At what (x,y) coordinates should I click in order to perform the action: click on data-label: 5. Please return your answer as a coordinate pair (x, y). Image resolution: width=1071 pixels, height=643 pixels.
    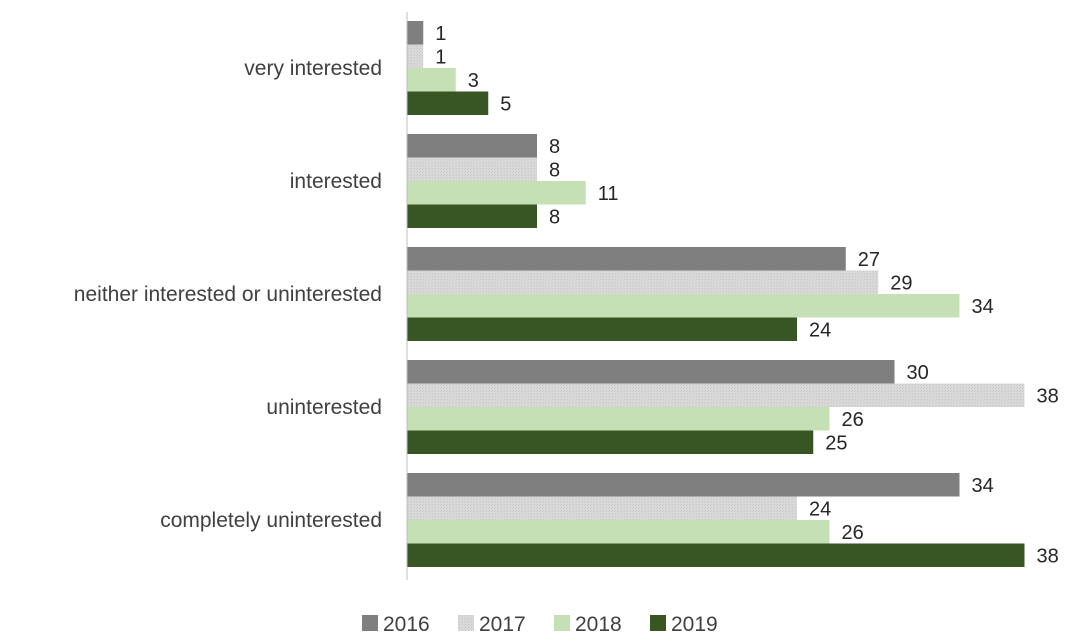
    Looking at the image, I should click on (505, 104).